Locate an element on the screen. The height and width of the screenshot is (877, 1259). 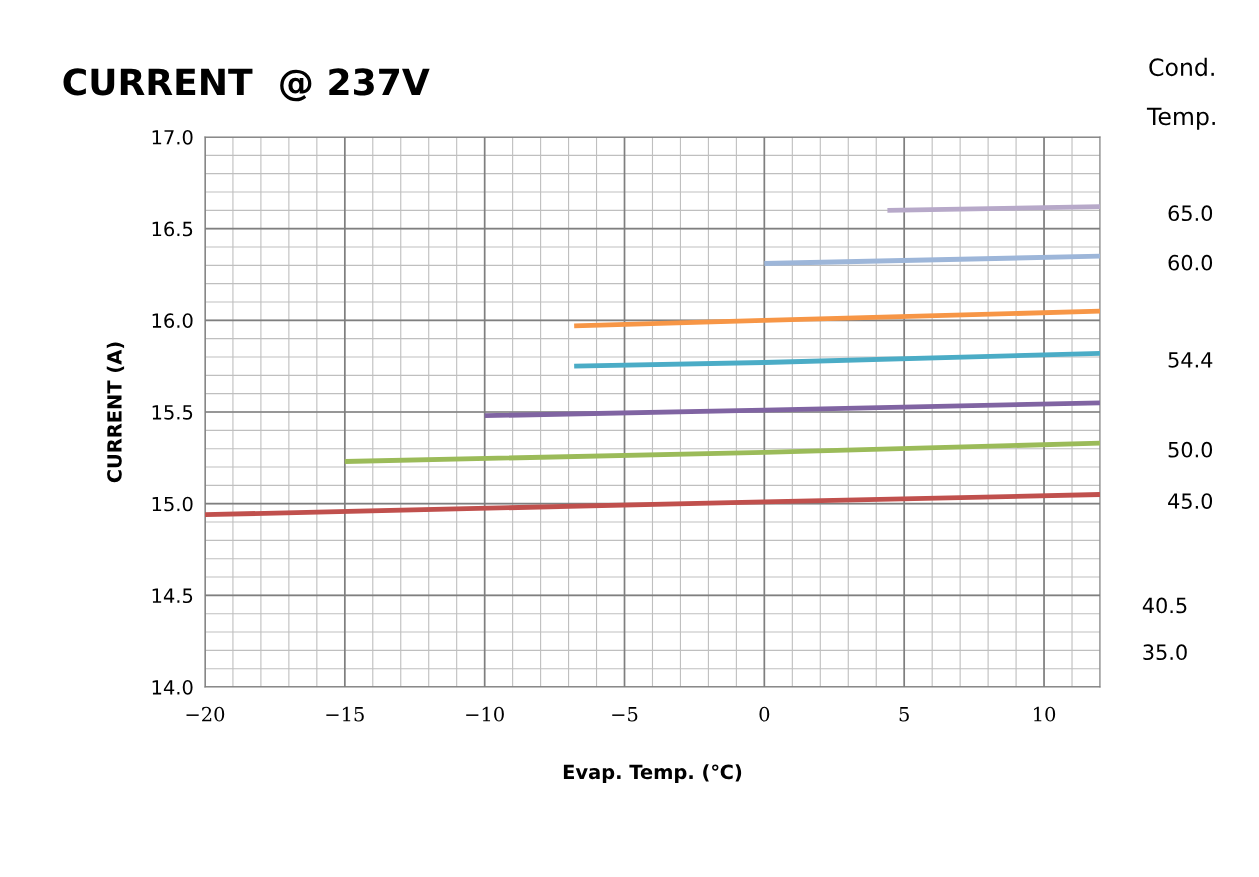
text: 45.0 is located at coordinates (1190, 501).